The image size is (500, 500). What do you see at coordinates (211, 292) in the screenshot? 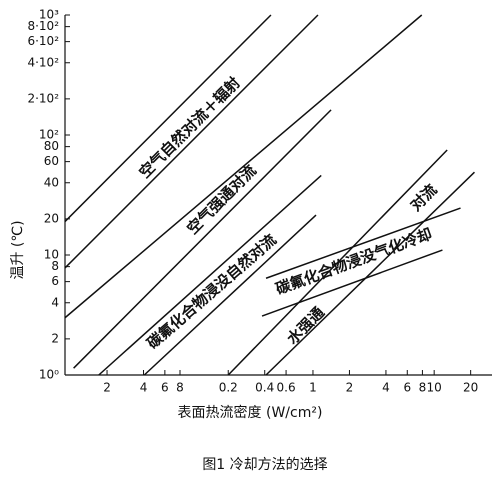
I see `annotation: 碳氟化合物浸没自然对流` at bounding box center [211, 292].